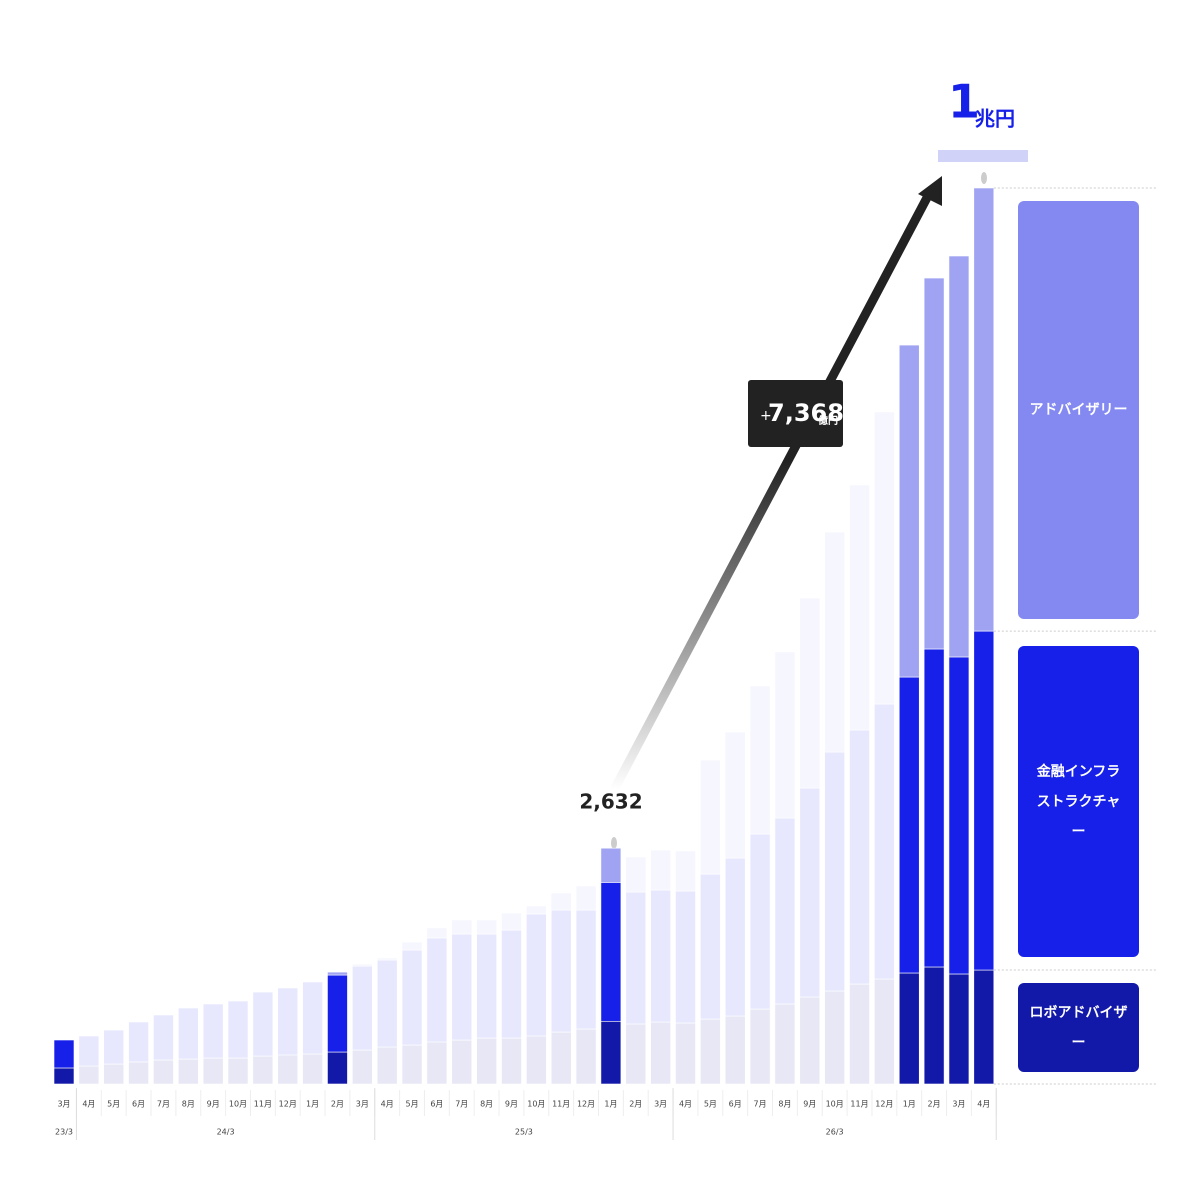  Describe the element at coordinates (772, 491) in the screenshot. I see `growth-arrow` at that location.